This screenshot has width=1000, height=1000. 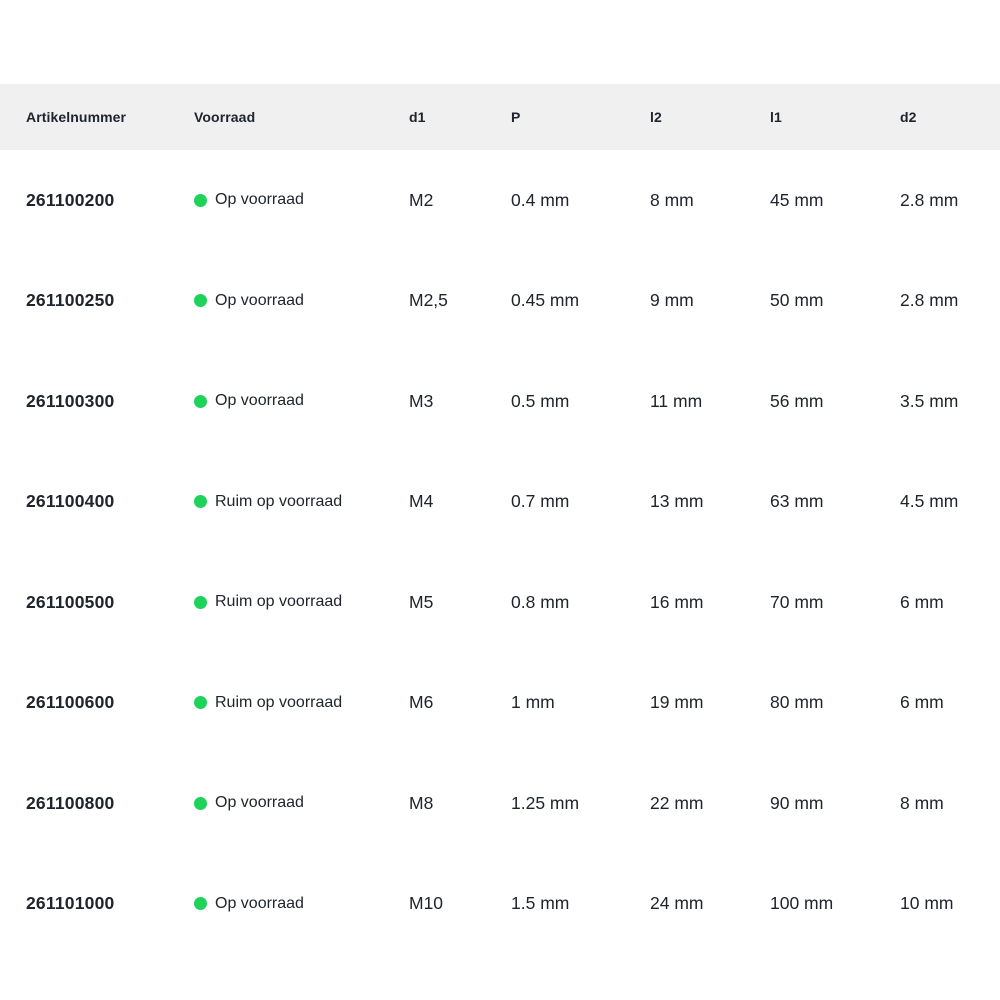 I want to click on article-number: 261100800, so click(x=70, y=802).